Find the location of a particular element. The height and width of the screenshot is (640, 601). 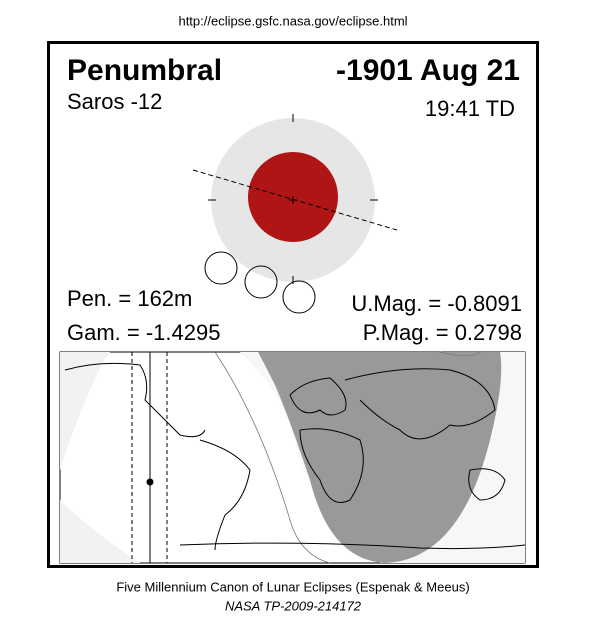

eclipse-type: Penumbral is located at coordinates (144, 70).